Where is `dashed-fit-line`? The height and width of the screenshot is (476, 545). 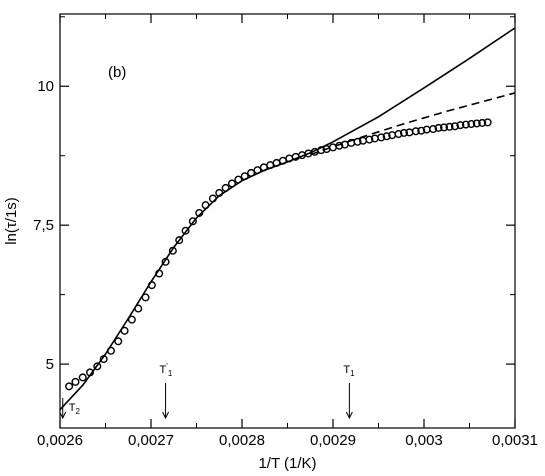
dashed-fit-line is located at coordinates (412, 124).